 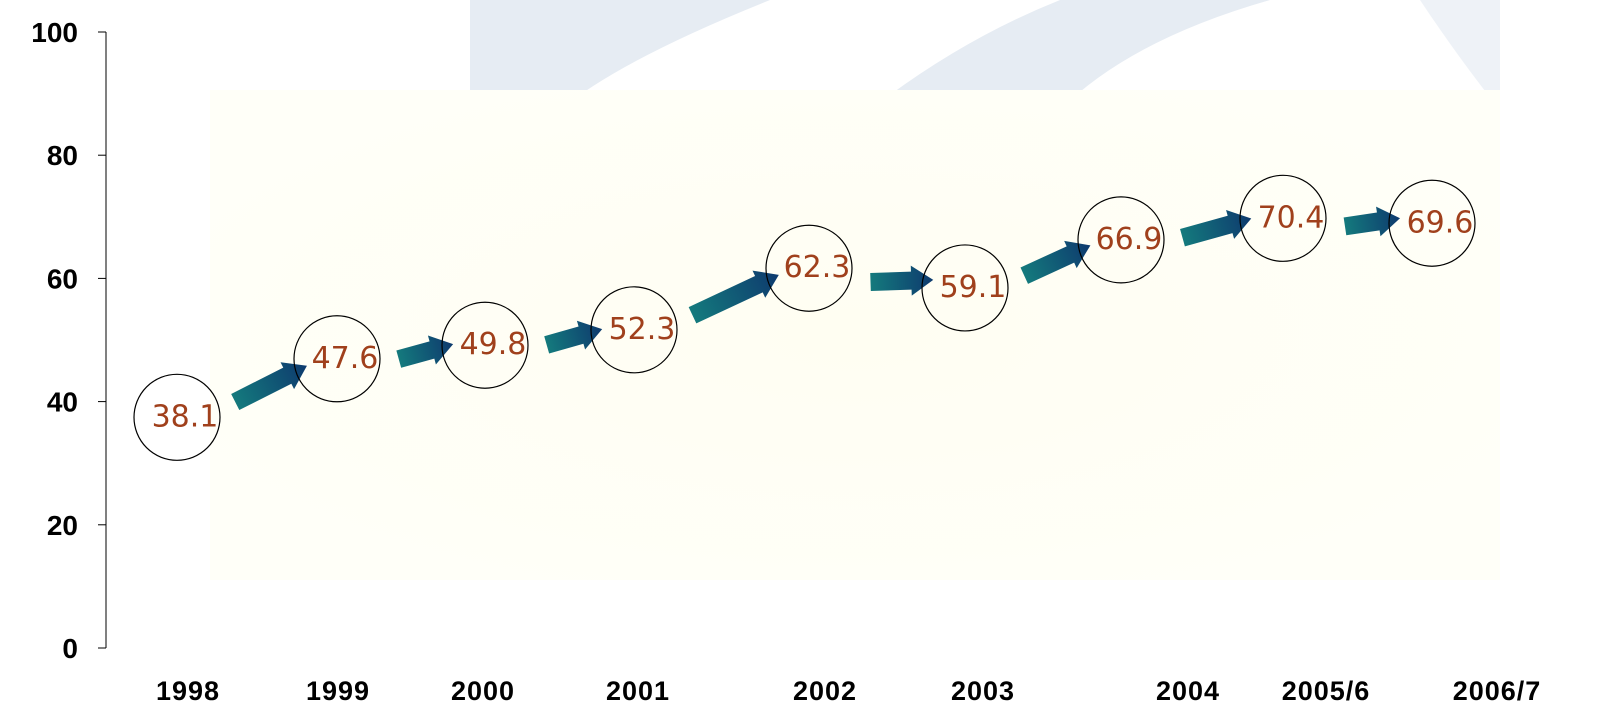 What do you see at coordinates (642, 329) in the screenshot?
I see `data-label: 52.3` at bounding box center [642, 329].